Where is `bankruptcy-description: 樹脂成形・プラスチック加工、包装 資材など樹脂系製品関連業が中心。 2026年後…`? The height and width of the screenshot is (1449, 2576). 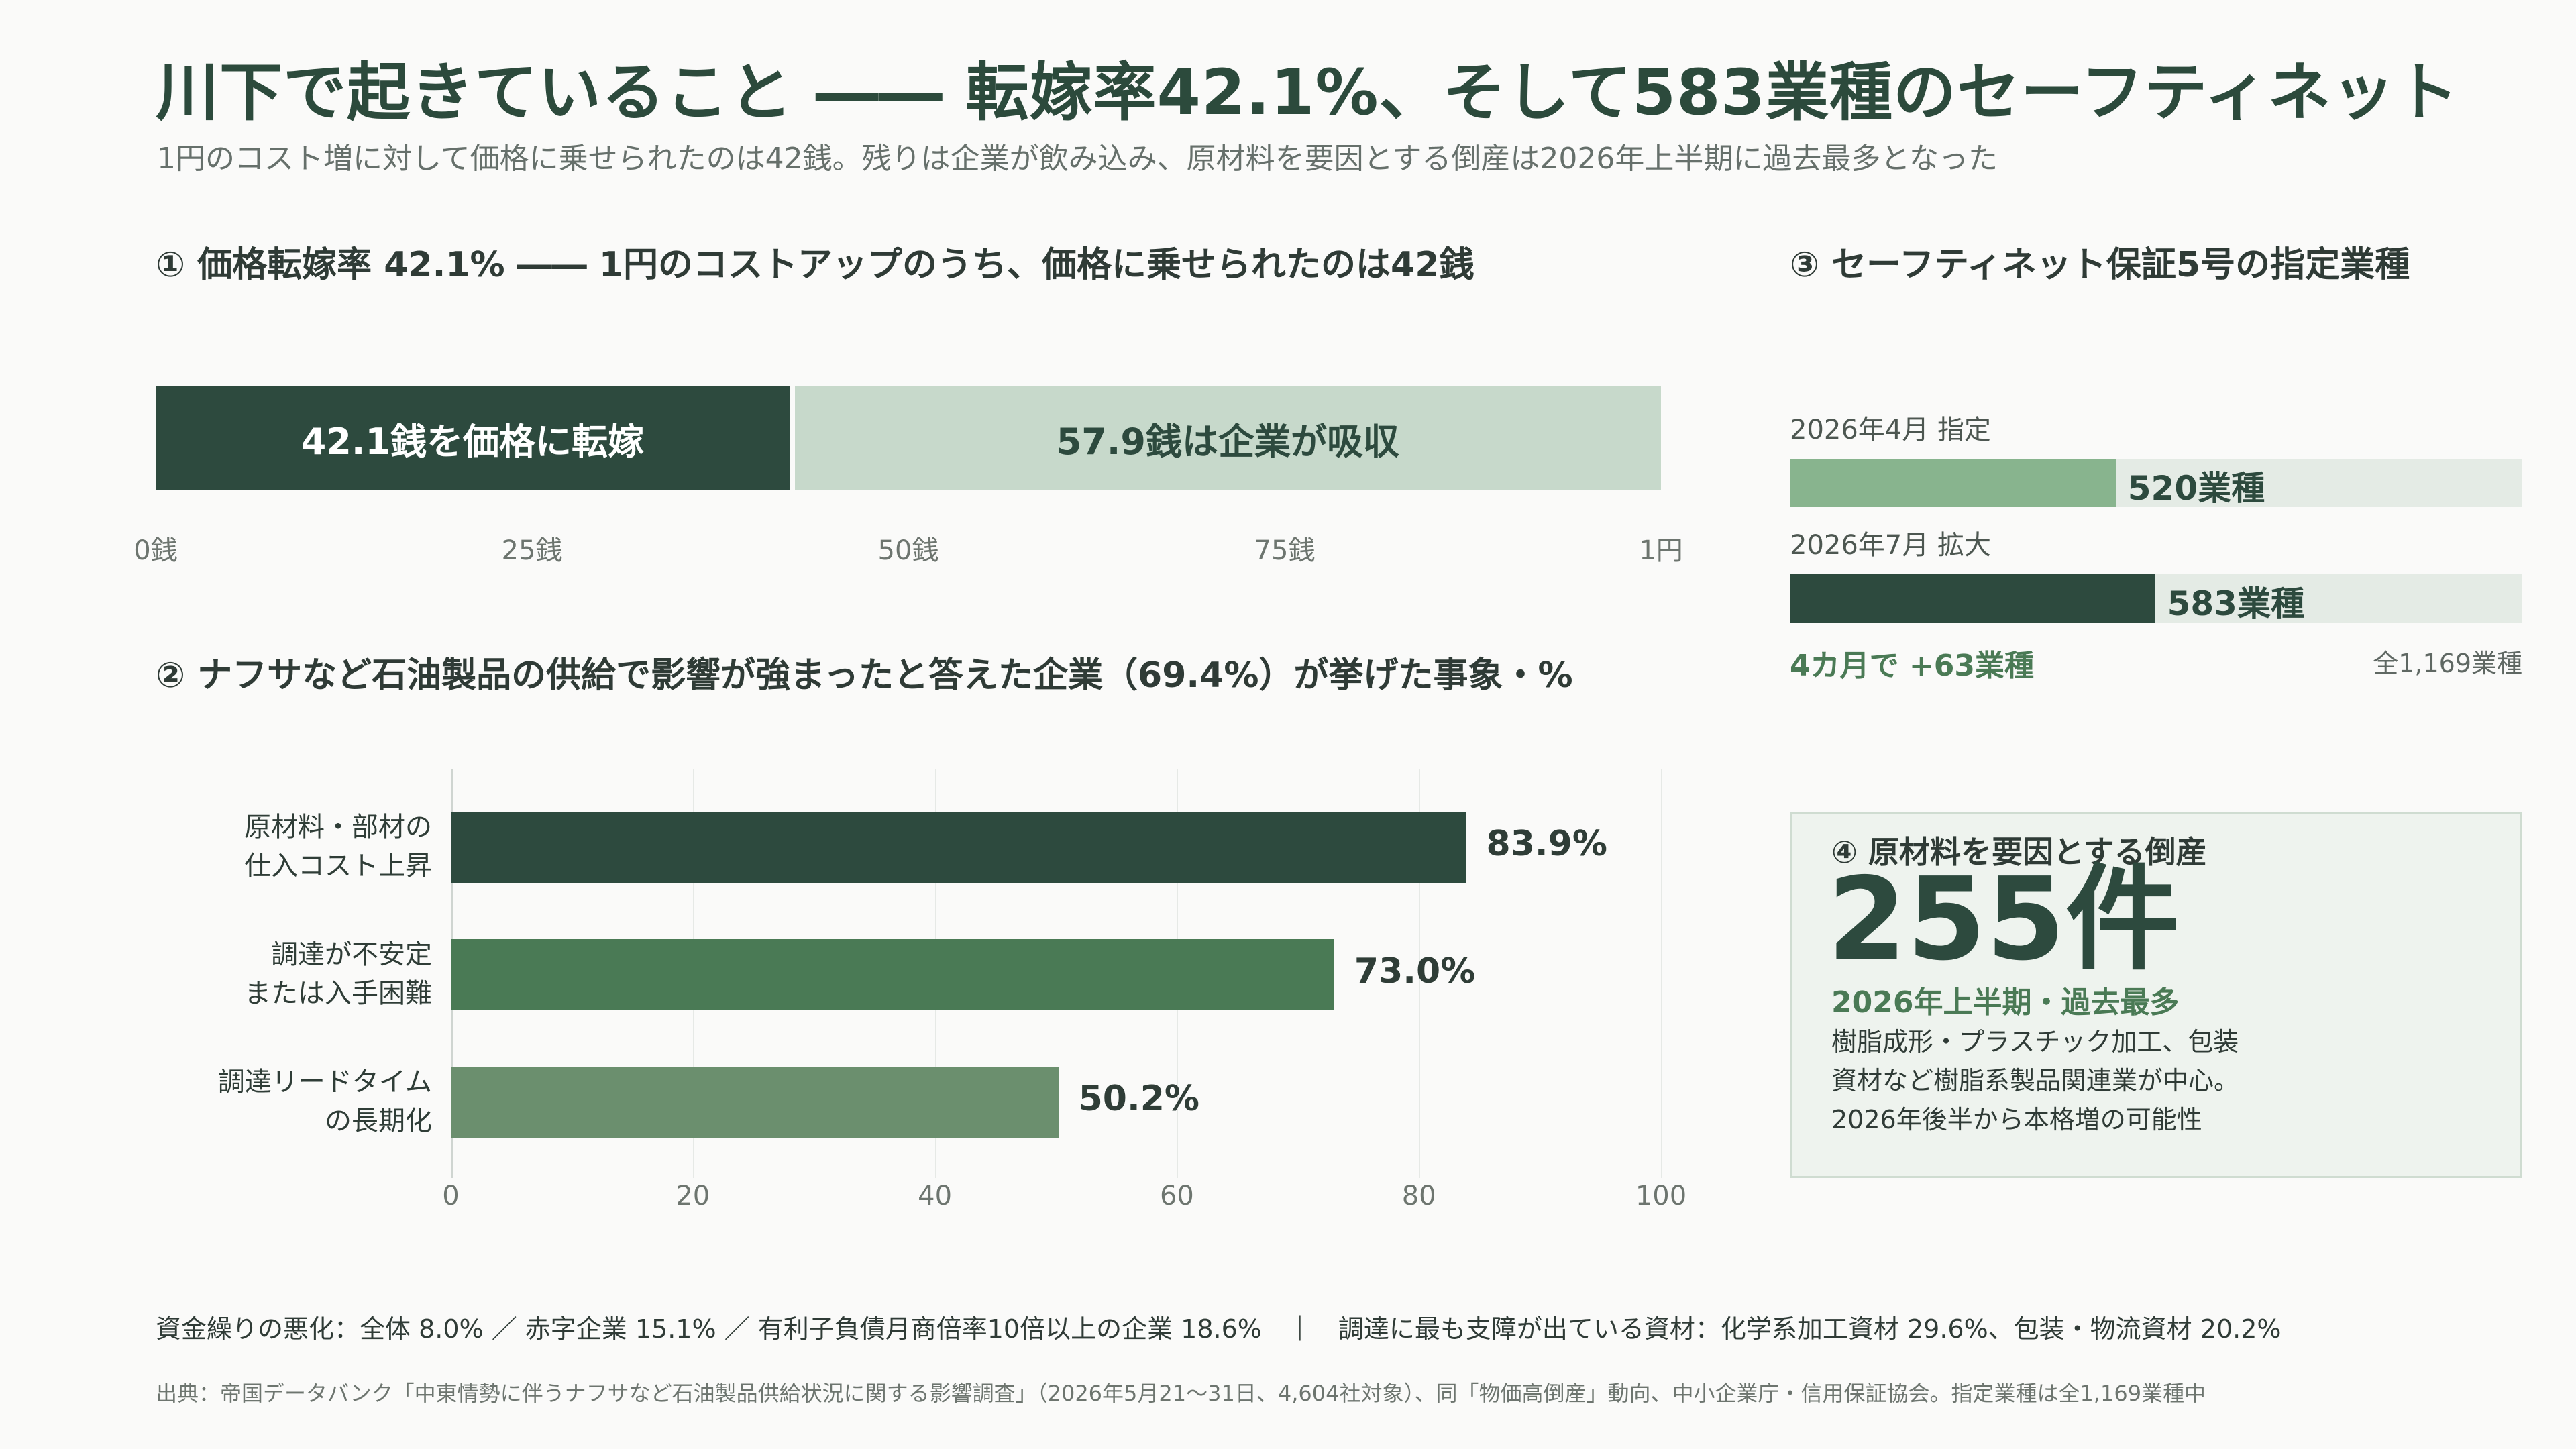 bankruptcy-description: 樹脂成形・プラスチック加工、包装 資材など樹脂系製品関連業が中心。 2026年後… is located at coordinates (2035, 1080).